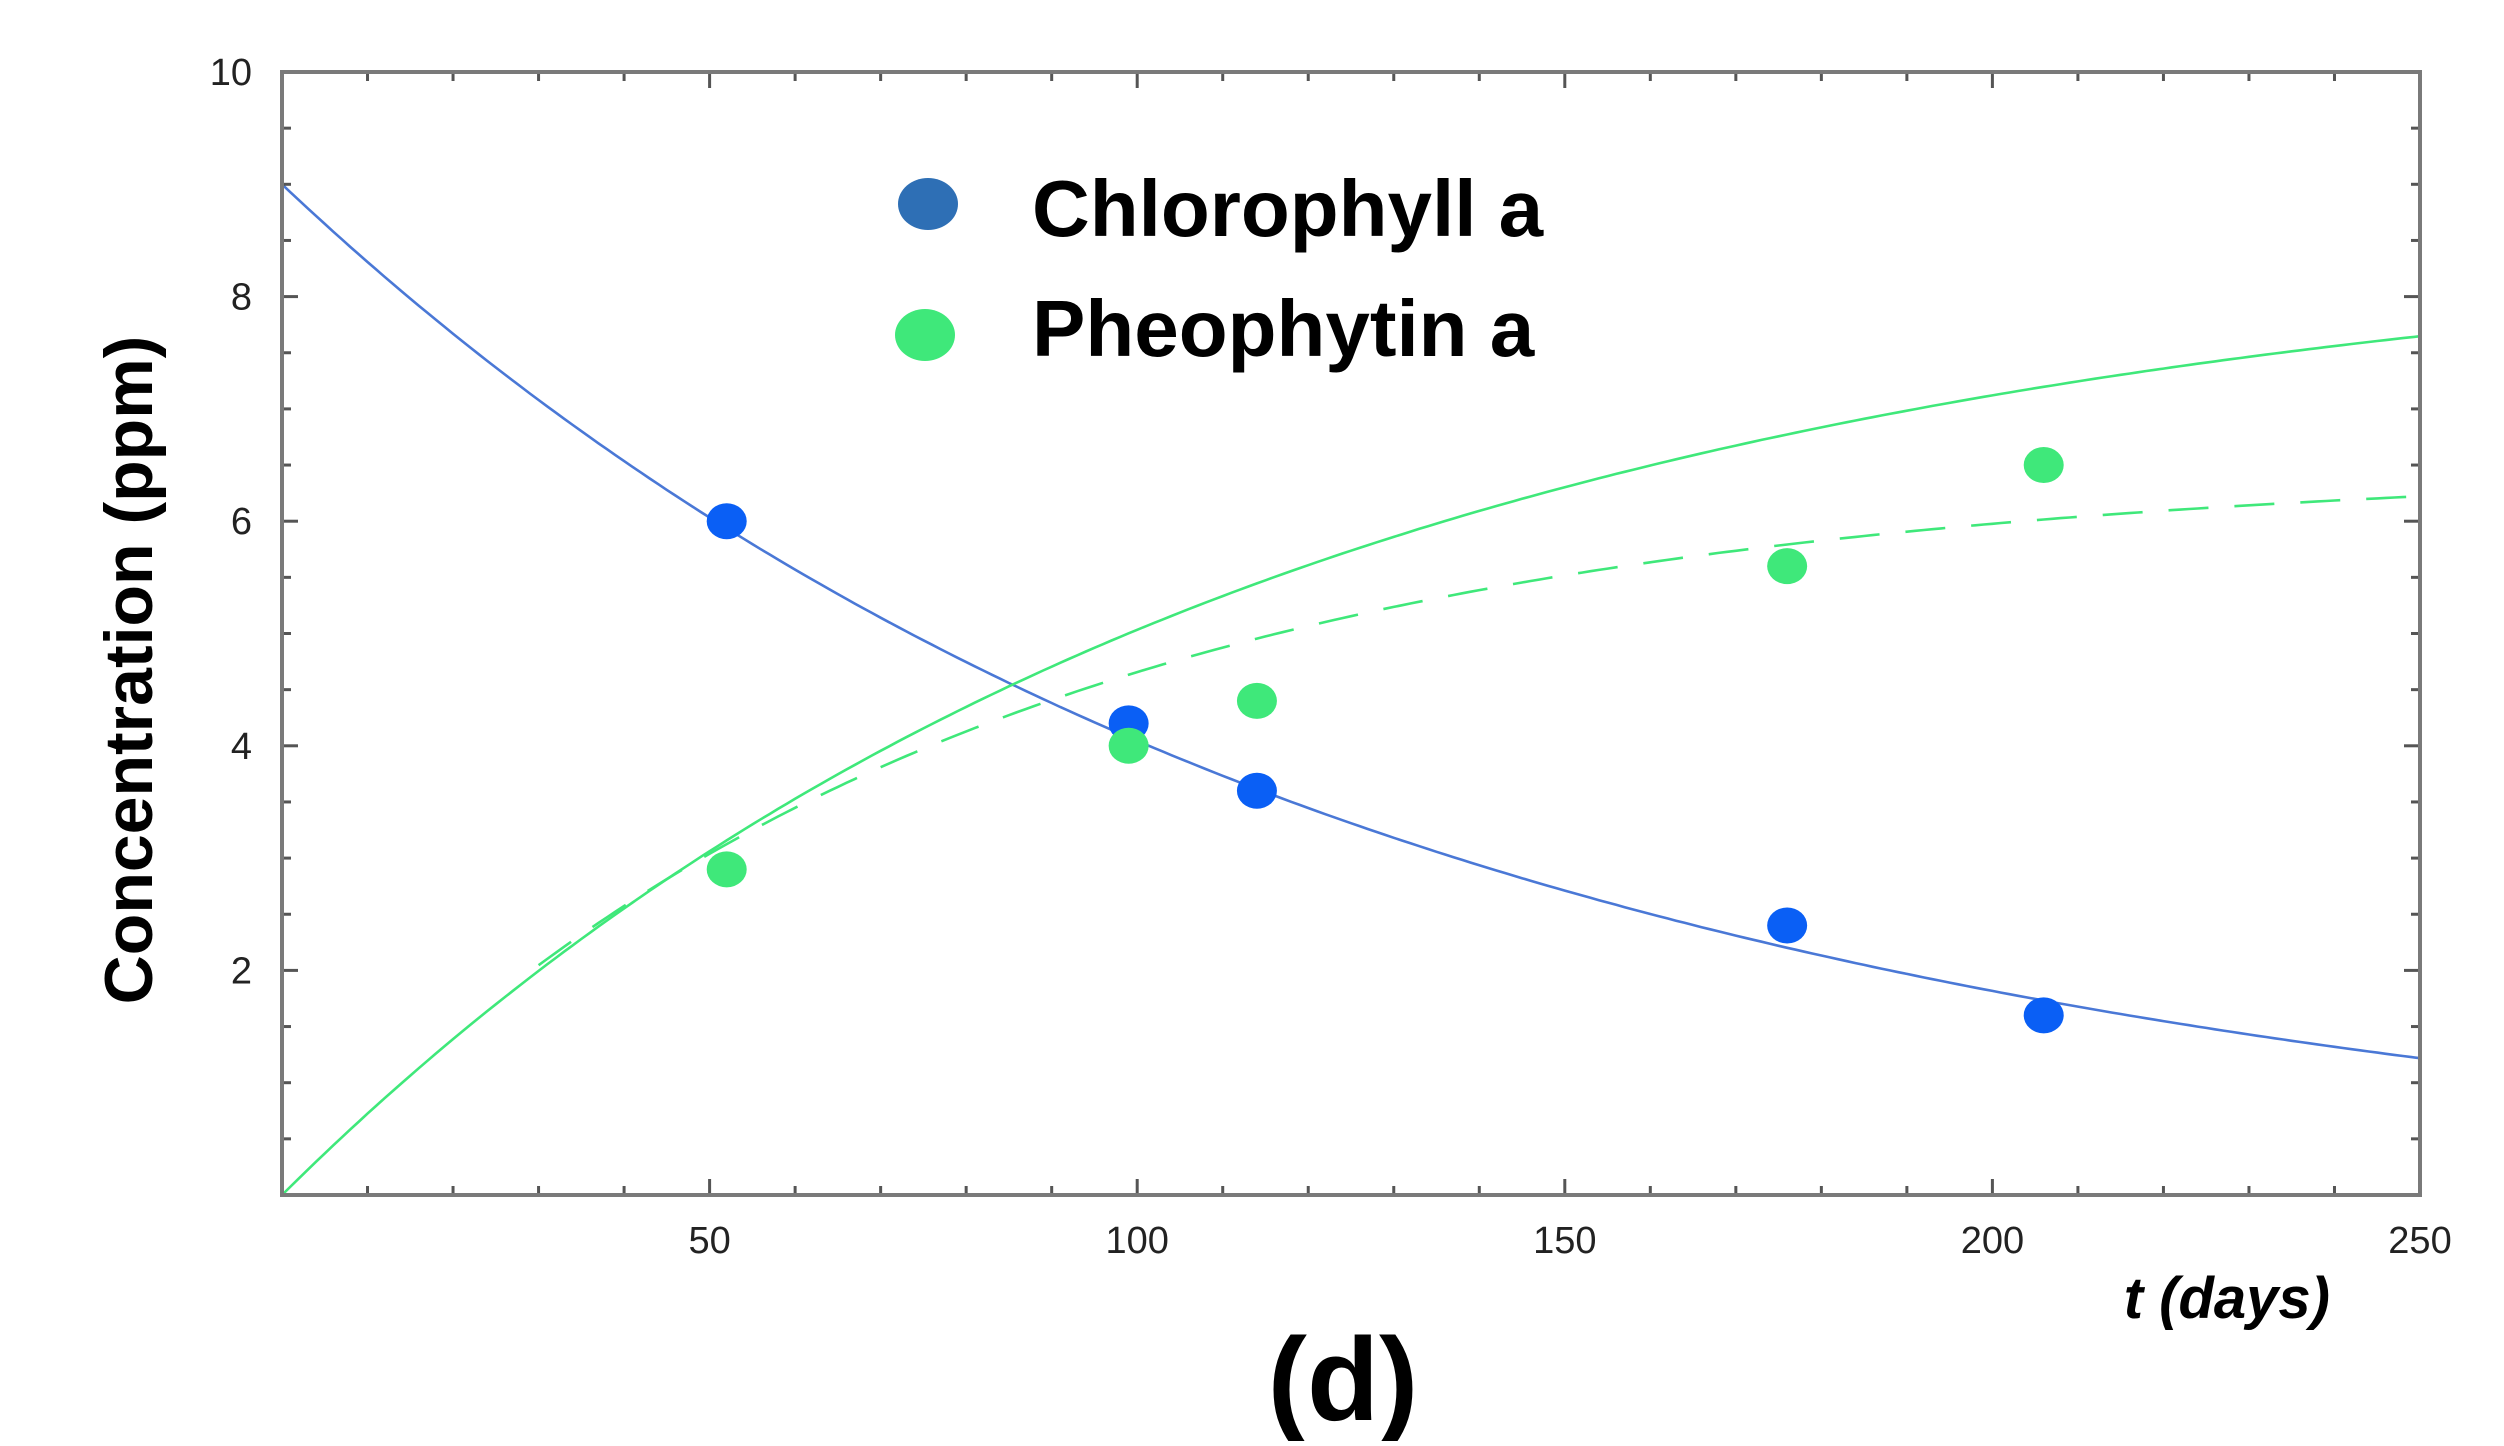 The width and height of the screenshot is (2504, 1446). Describe the element at coordinates (1564, 1241) in the screenshot. I see `x-tick-label: 150` at that location.